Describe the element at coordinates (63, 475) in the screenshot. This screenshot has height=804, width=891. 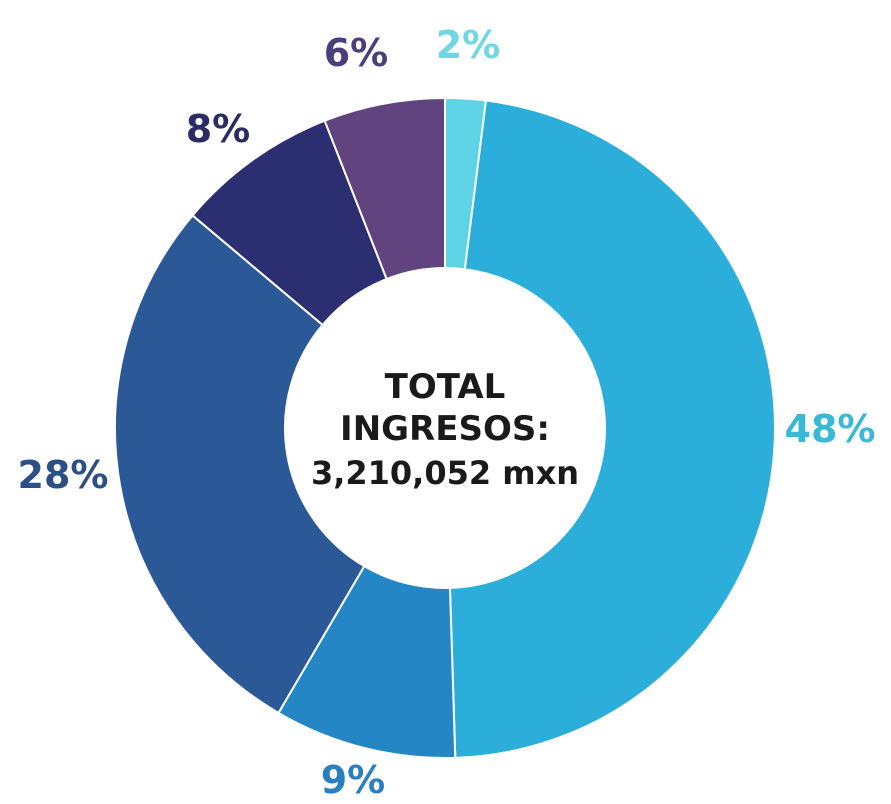
I see `slice-label-28pct: 28%` at that location.